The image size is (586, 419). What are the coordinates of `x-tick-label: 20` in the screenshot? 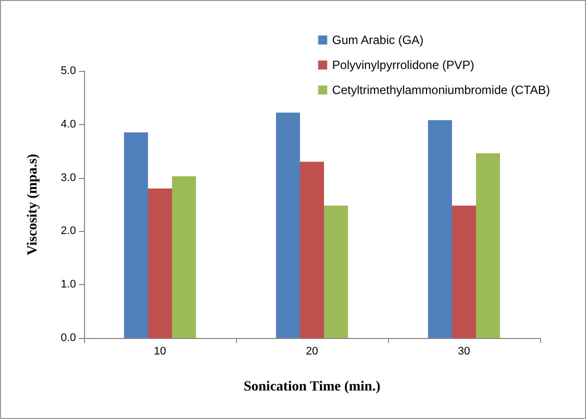 It's located at (312, 352).